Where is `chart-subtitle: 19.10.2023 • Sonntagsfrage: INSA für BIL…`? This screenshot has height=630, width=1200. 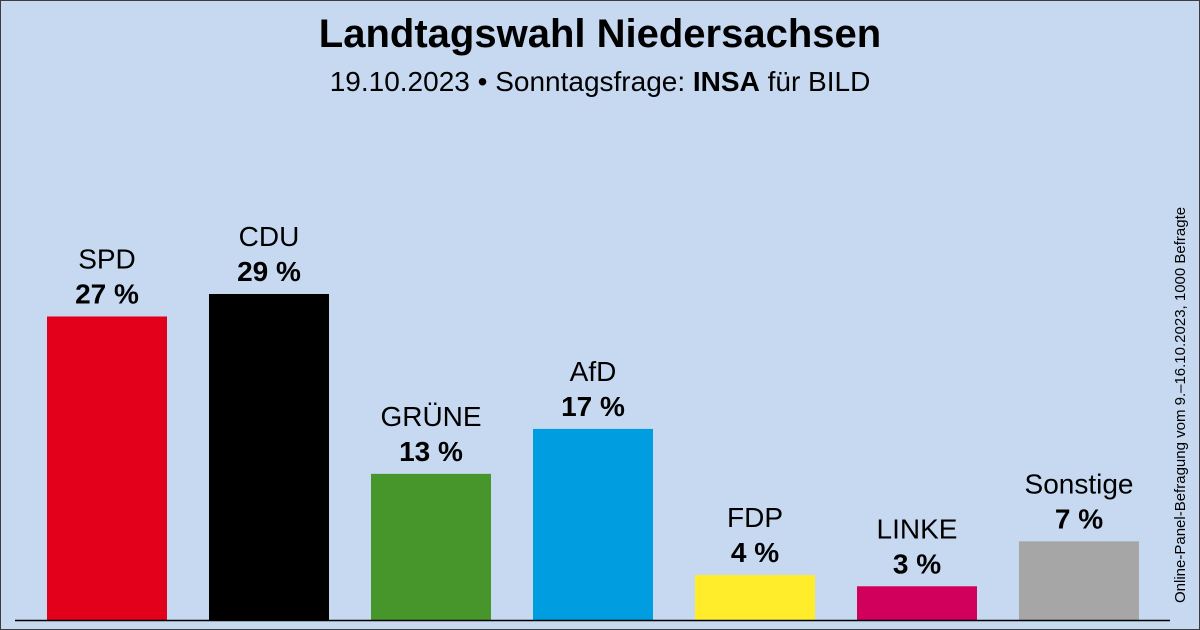 chart-subtitle: 19.10.2023 • Sonntagsfrage: INSA für BIL… is located at coordinates (600, 82).